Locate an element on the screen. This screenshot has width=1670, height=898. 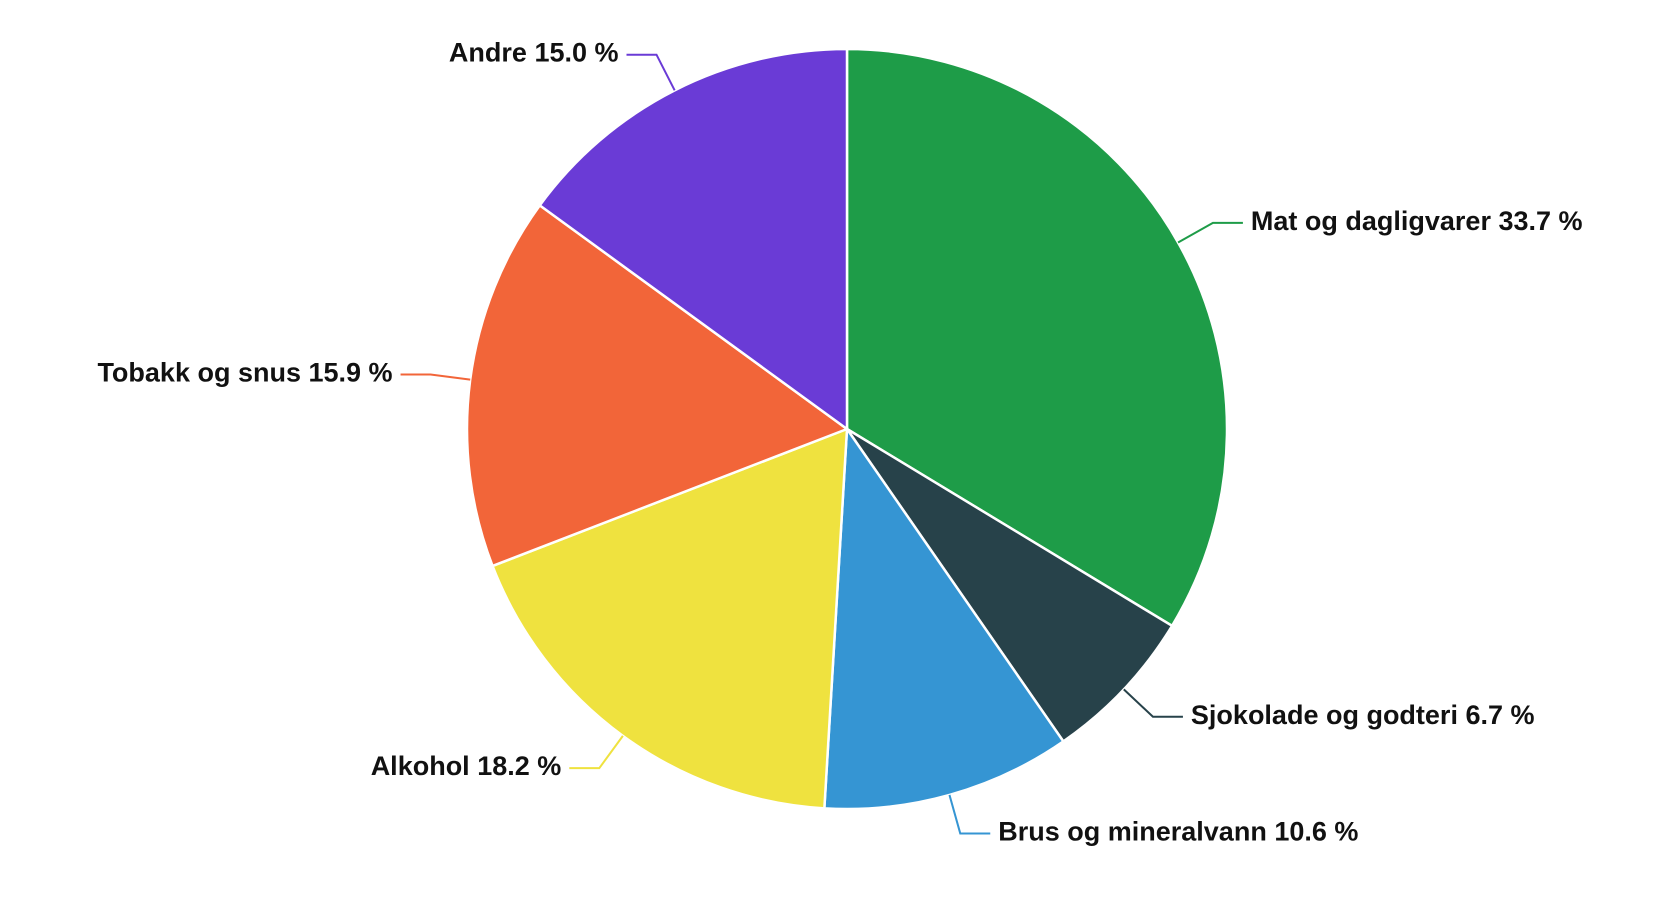
category-name: Tobakk og snus is located at coordinates (199, 373).